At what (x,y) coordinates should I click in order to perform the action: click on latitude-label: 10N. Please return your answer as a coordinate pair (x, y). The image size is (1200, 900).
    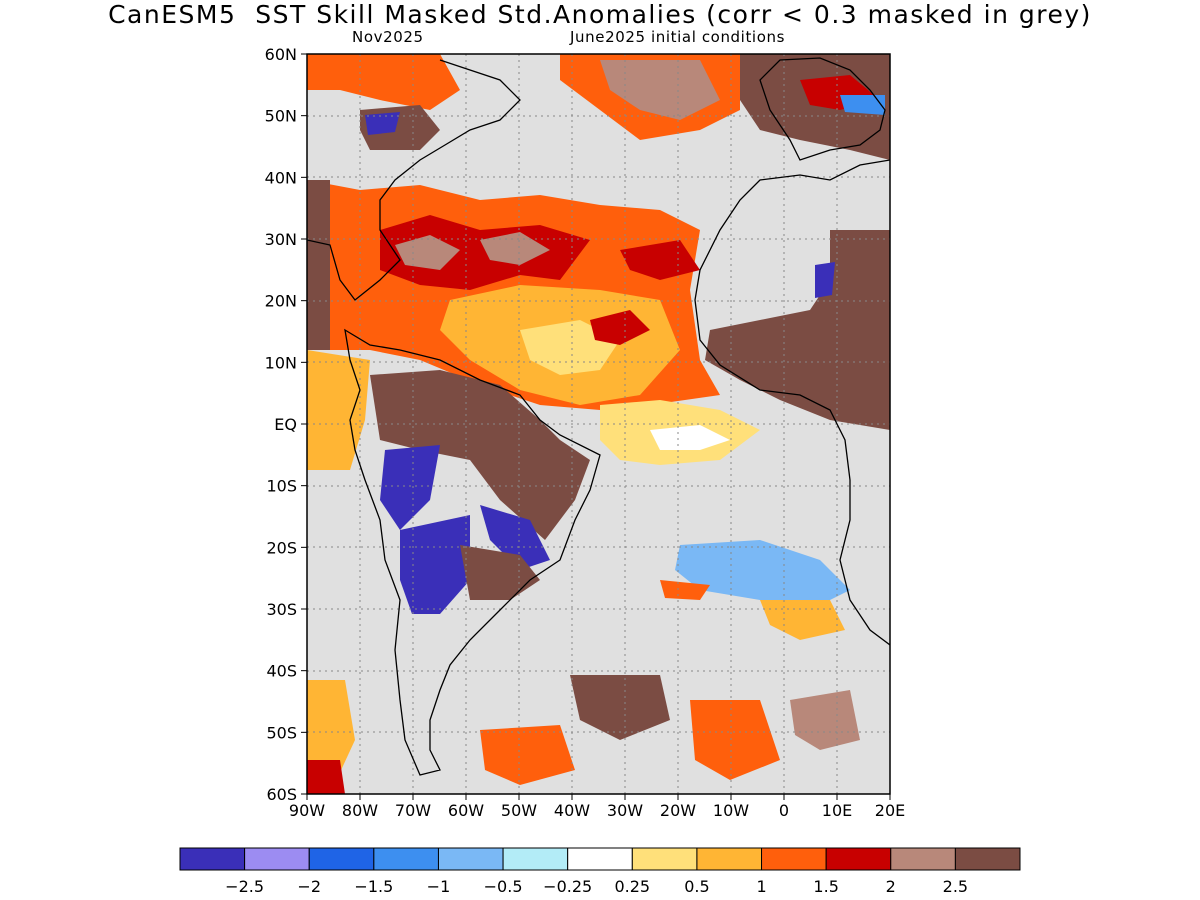
    Looking at the image, I should click on (281, 362).